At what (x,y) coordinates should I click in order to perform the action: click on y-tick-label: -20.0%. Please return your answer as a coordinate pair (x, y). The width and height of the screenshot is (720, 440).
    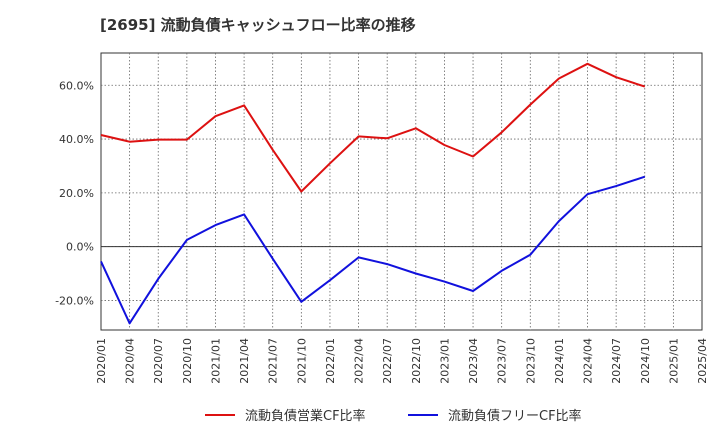
    Looking at the image, I should click on (74, 300).